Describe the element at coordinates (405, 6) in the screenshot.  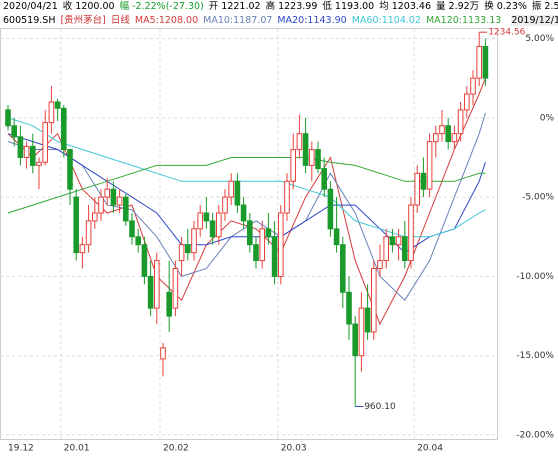
I see `quote-item: 均 1203.46` at that location.